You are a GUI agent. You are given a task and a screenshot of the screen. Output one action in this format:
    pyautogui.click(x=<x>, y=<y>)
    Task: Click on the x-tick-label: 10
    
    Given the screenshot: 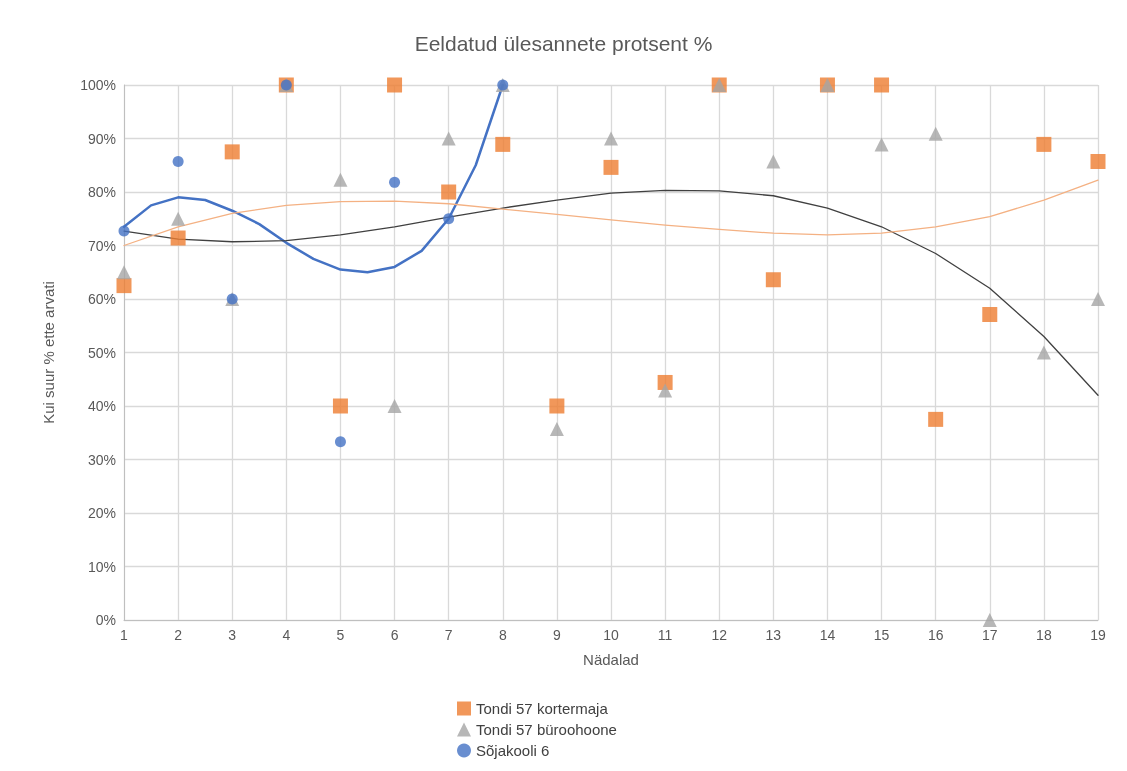 What is the action you would take?
    pyautogui.click(x=611, y=635)
    